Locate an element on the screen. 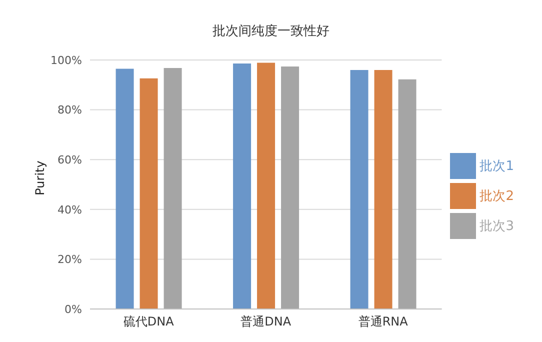  y-axis-title: Purity is located at coordinates (40, 178).